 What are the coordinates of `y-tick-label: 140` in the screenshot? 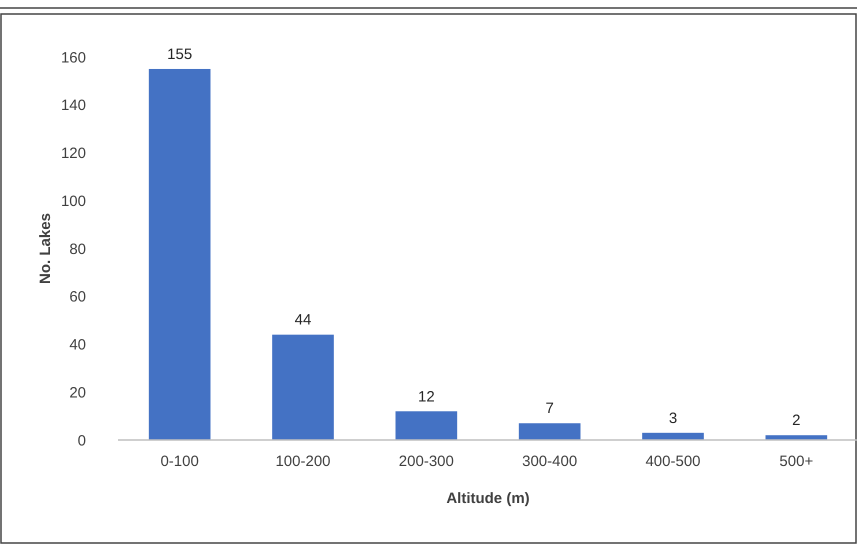 It's located at (73, 105).